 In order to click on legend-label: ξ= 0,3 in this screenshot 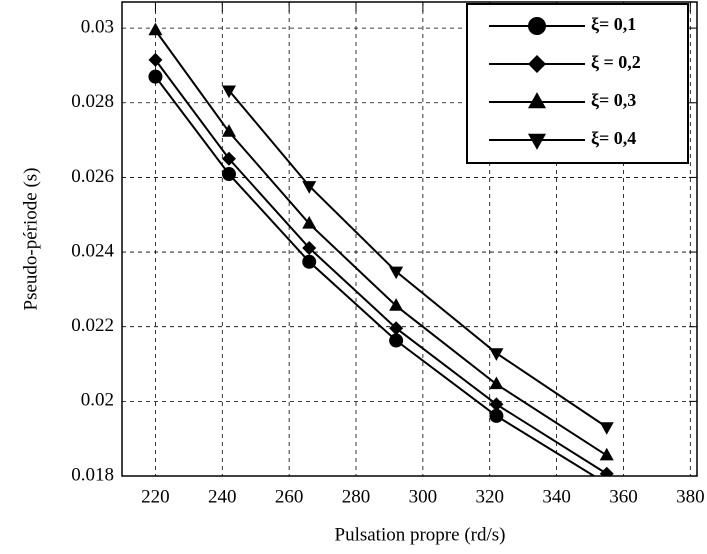, I will do `click(613, 100)`.